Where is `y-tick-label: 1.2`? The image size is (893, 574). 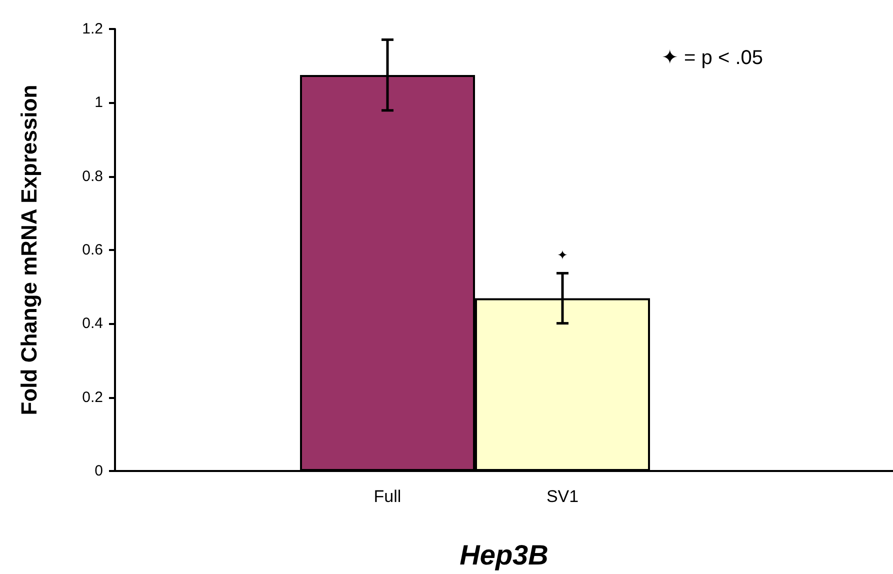
y-tick-label: 1.2 is located at coordinates (92, 29).